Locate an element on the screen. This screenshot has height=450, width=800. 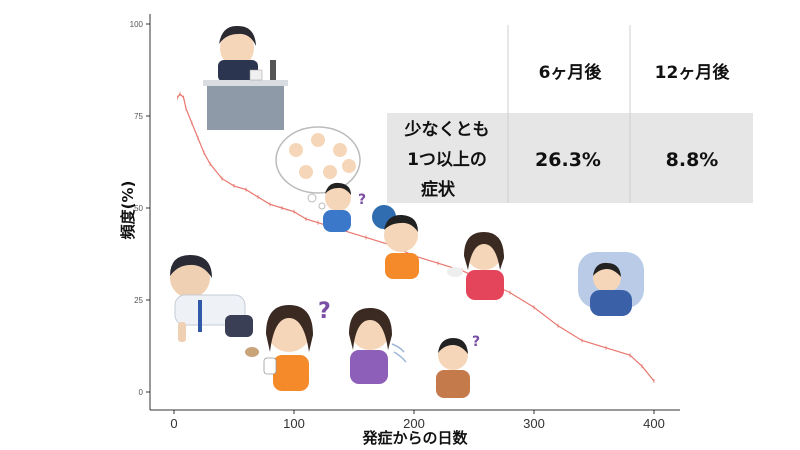
table-row-highlight is located at coordinates (570, 158).